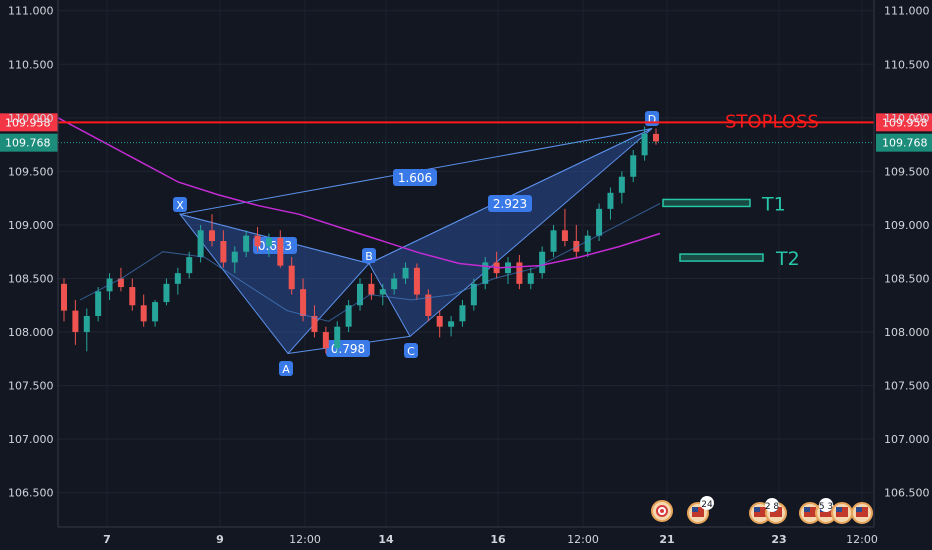 The image size is (932, 550). I want to click on time-tick: 9, so click(220, 539).